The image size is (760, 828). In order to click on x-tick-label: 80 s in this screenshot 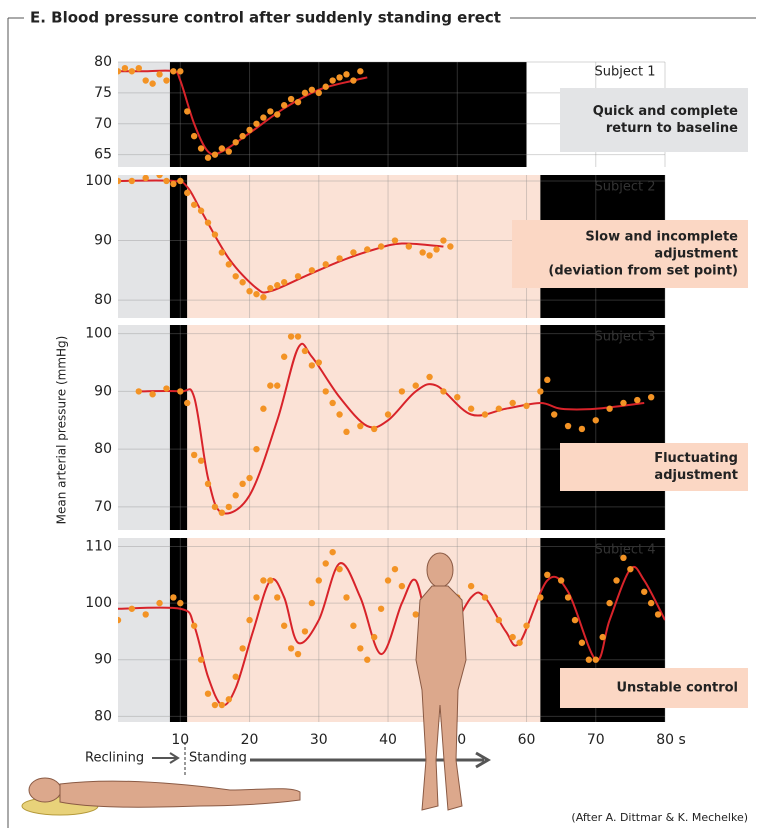, I will do `click(671, 740)`.